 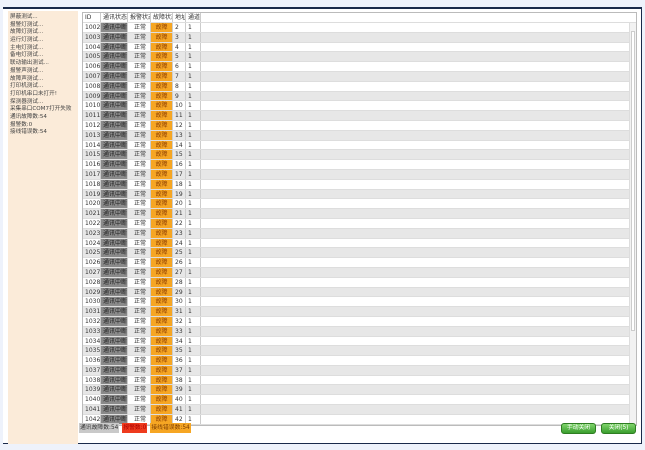 What do you see at coordinates (359, 243) in the screenshot?
I see `table-row: 1024 通讯中断 正常 故障 24 1` at bounding box center [359, 243].